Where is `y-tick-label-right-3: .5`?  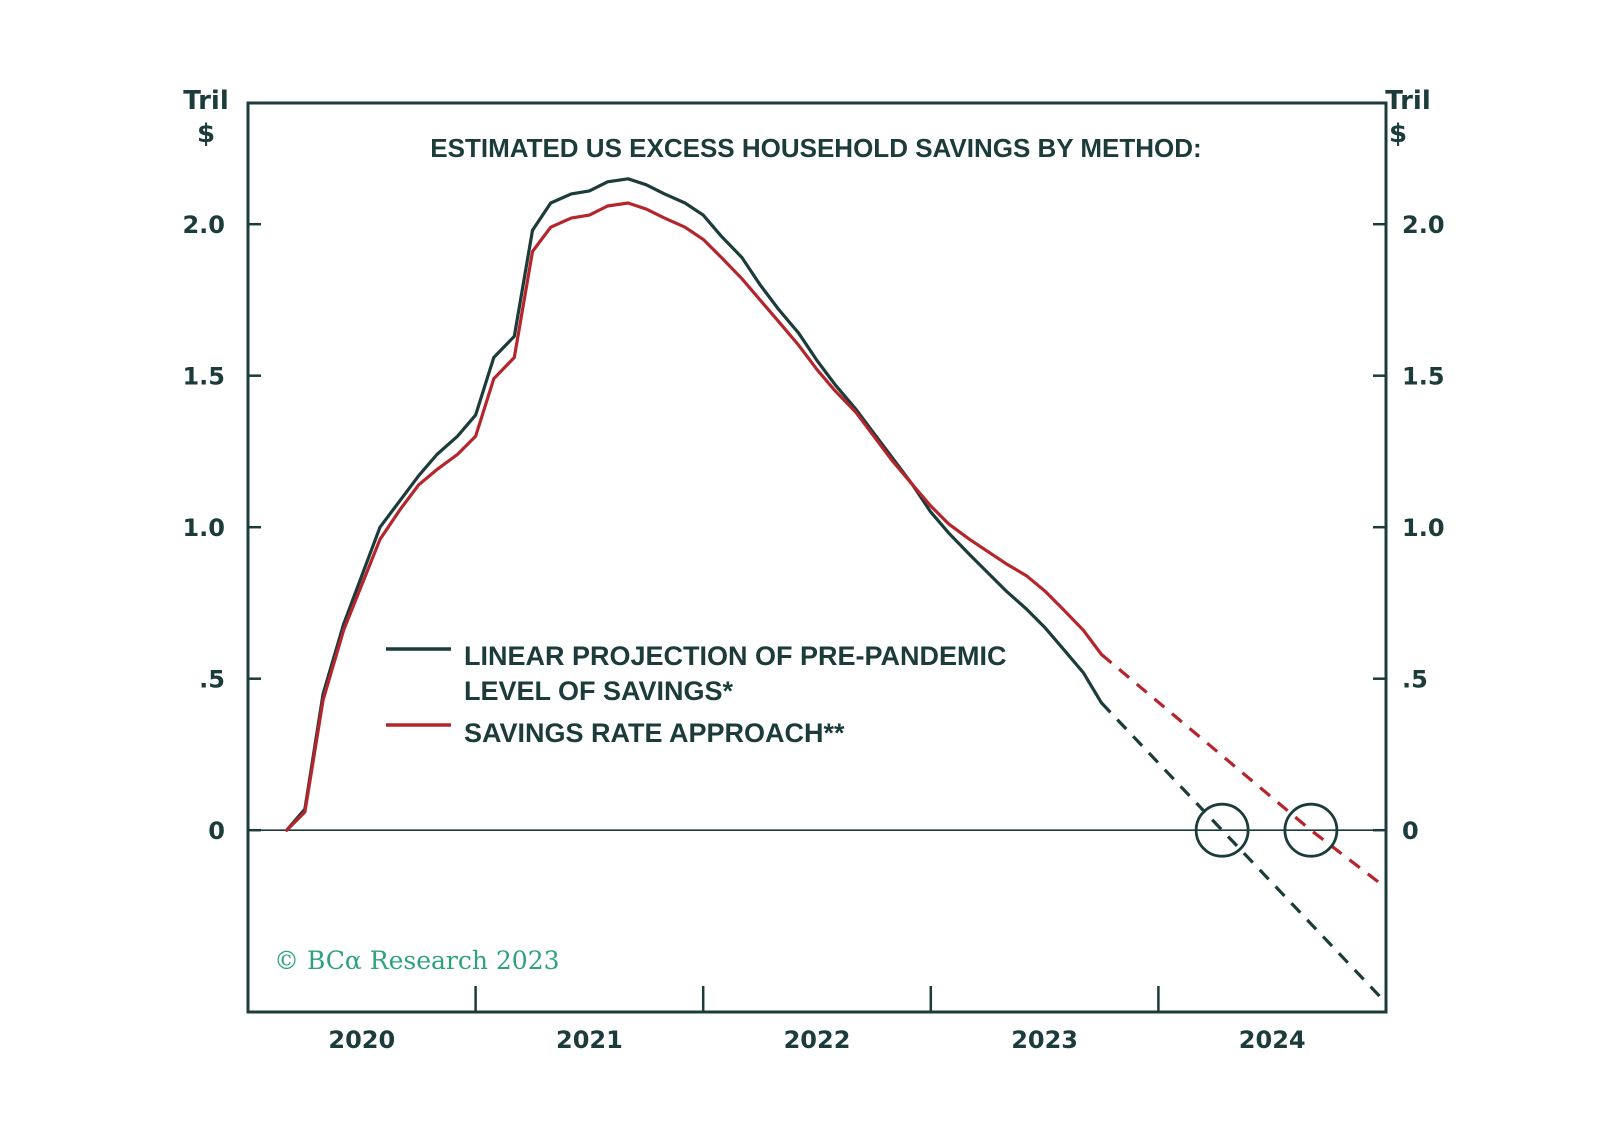 y-tick-label-right-3: .5 is located at coordinates (1415, 680).